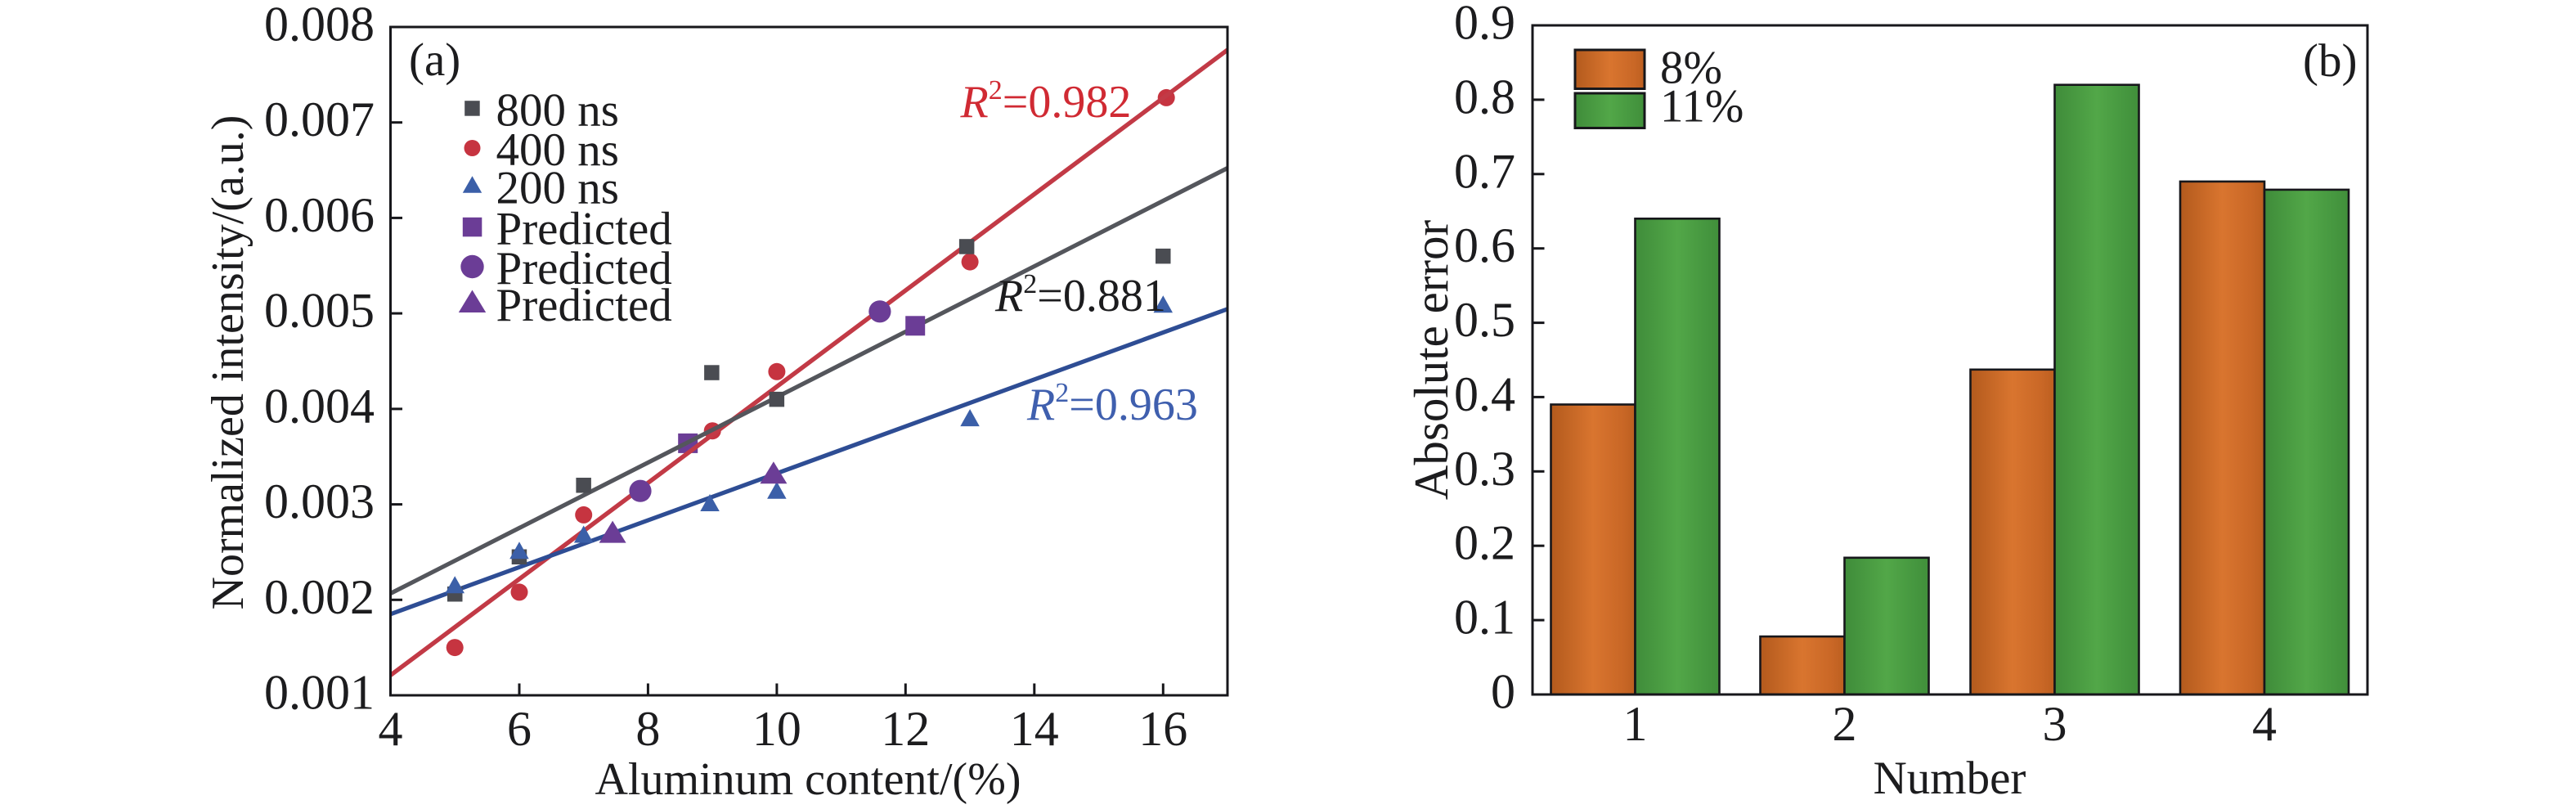  I want to click on svg-text: 0.006, so click(319, 215).